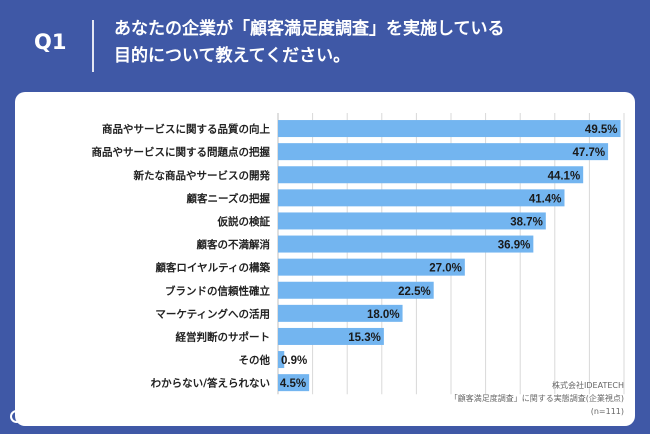  I want to click on source-company: 株式会社IDEATECH, so click(588, 385).